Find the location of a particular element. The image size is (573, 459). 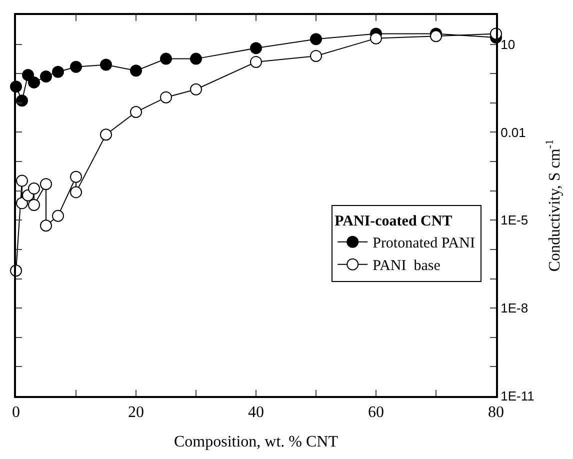

x-tick-label: 0 is located at coordinates (16, 413).